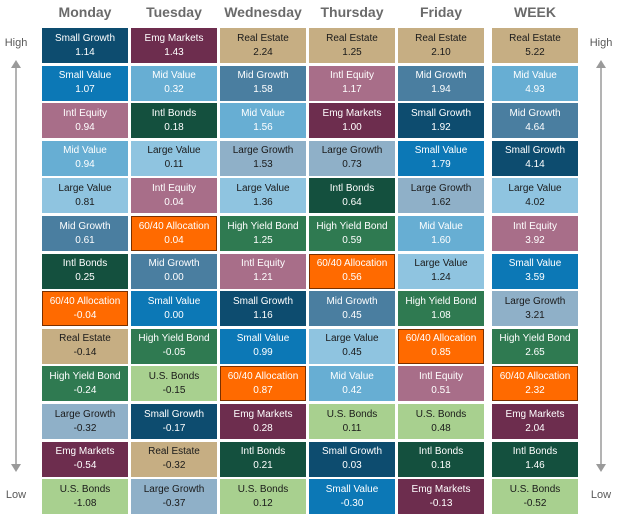 The height and width of the screenshot is (514, 624). Describe the element at coordinates (263, 158) in the screenshot. I see `return-cell: Large Growth 1.53` at that location.